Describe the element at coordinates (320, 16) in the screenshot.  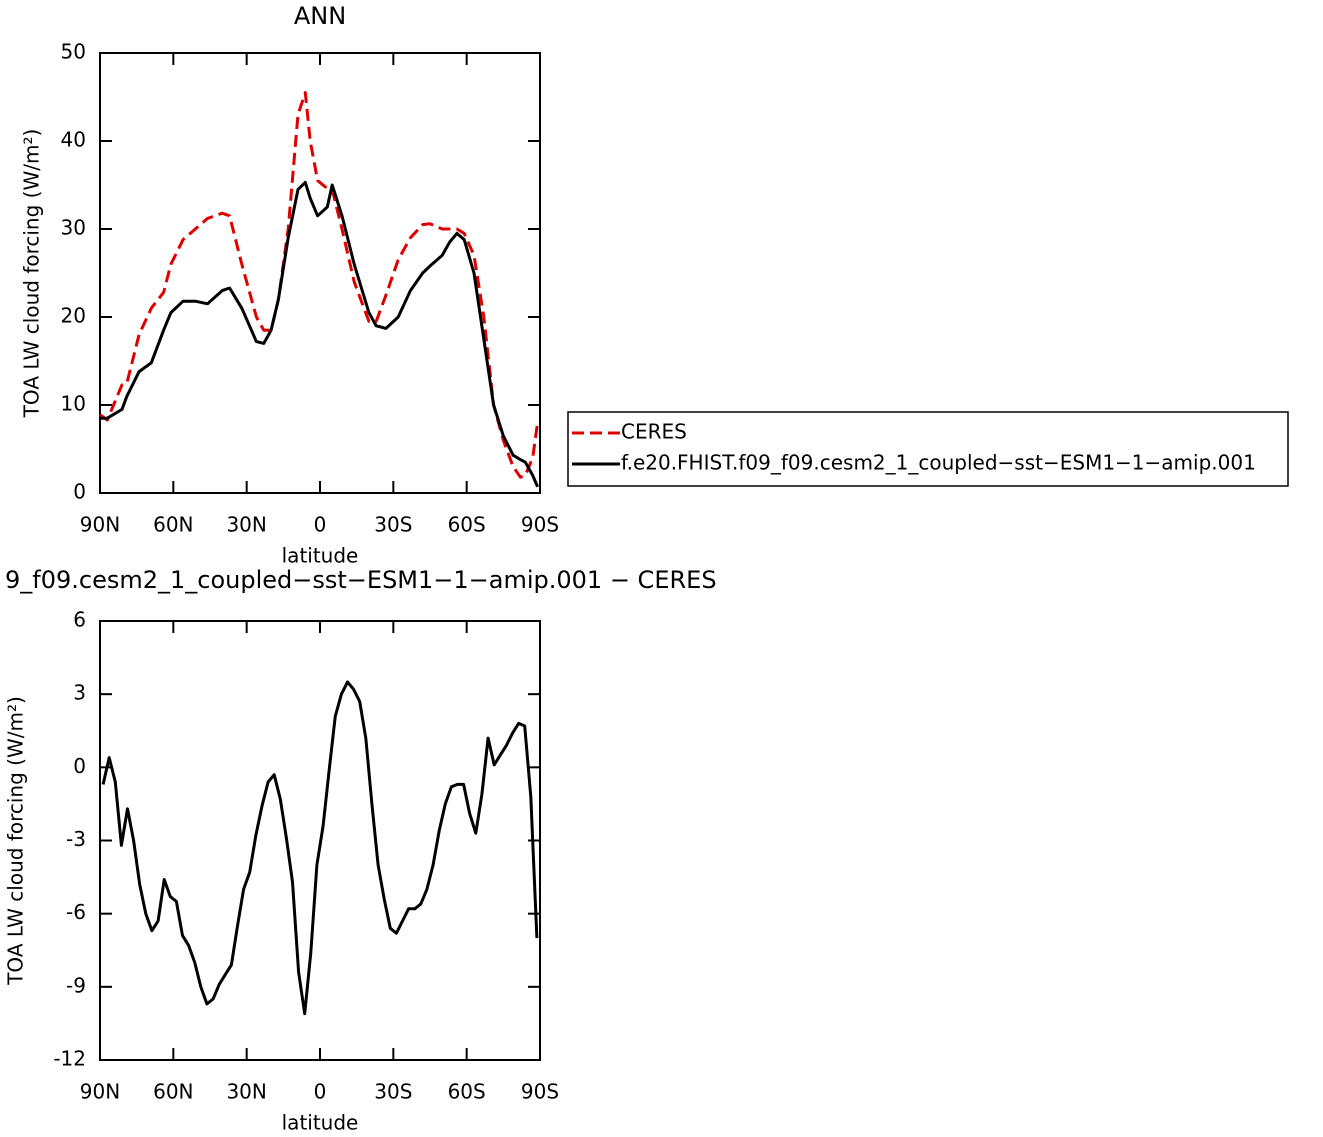
I see `chart-title: ANN` at that location.